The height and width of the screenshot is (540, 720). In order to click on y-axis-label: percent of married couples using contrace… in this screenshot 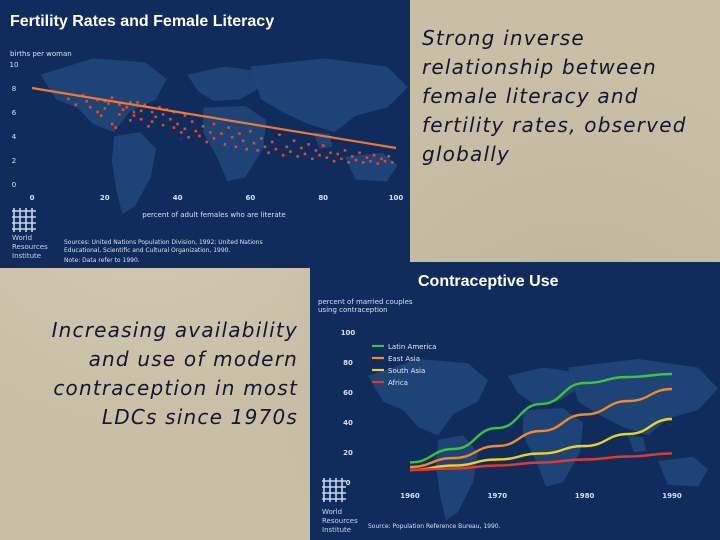, I will do `click(365, 306)`.